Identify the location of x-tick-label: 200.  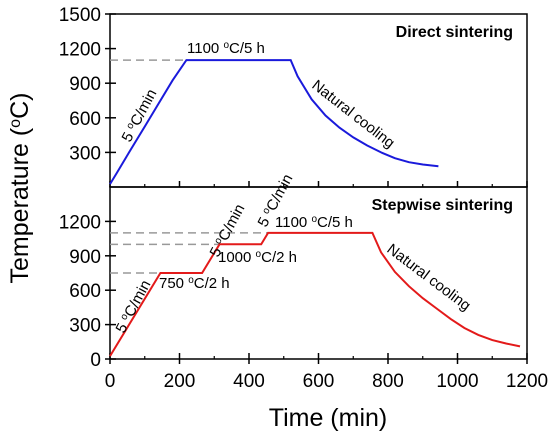
(180, 381).